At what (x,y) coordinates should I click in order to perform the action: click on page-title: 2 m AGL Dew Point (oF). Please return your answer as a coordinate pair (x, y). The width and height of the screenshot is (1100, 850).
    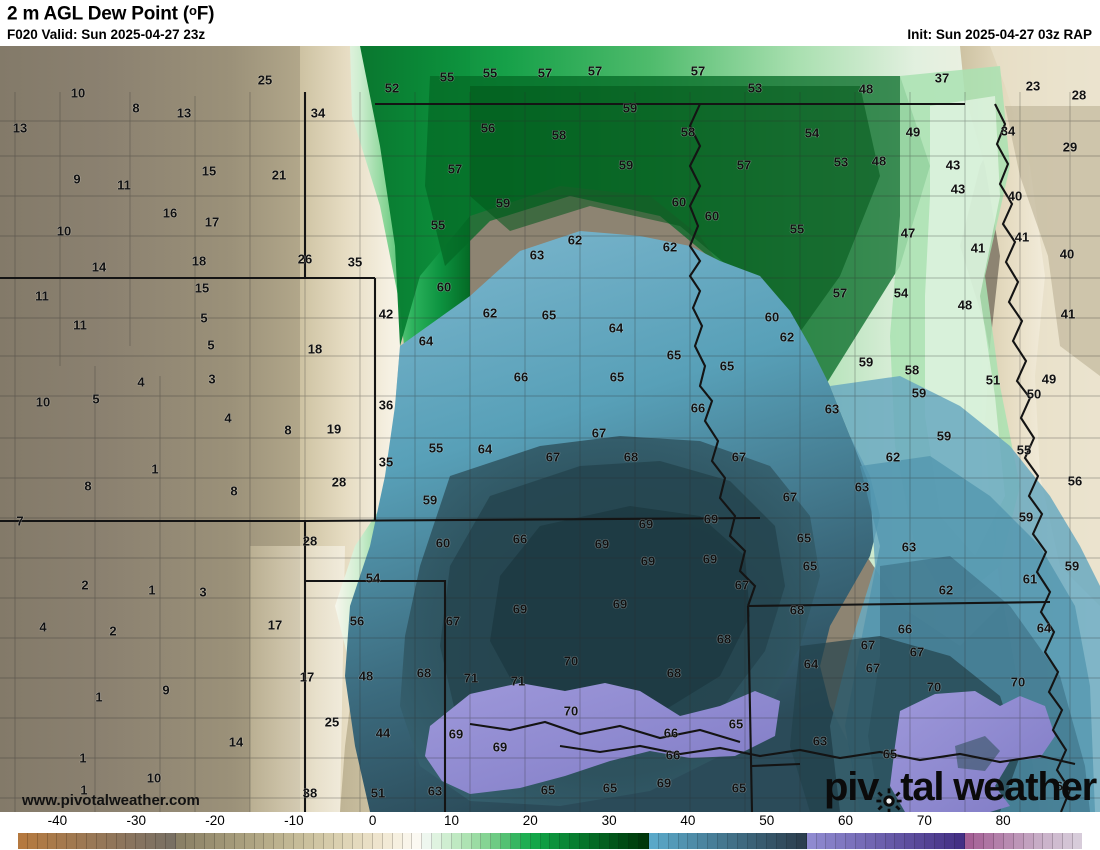
    Looking at the image, I should click on (111, 14).